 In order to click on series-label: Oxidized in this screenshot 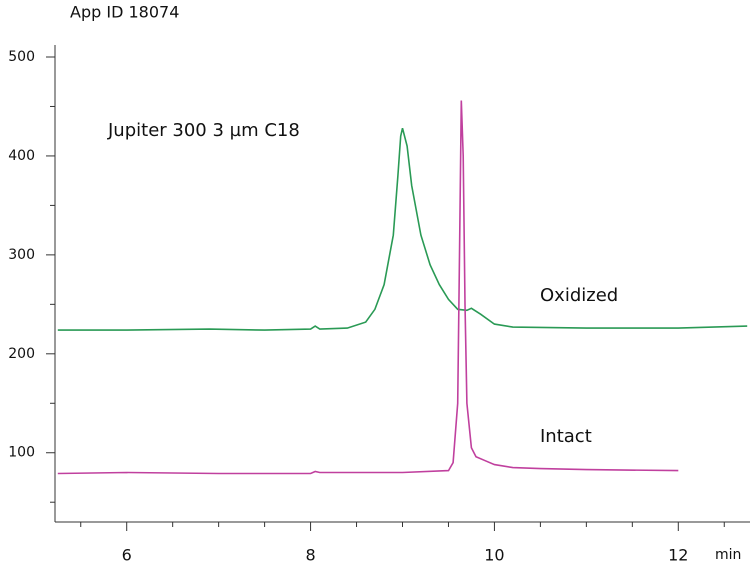, I will do `click(579, 295)`.